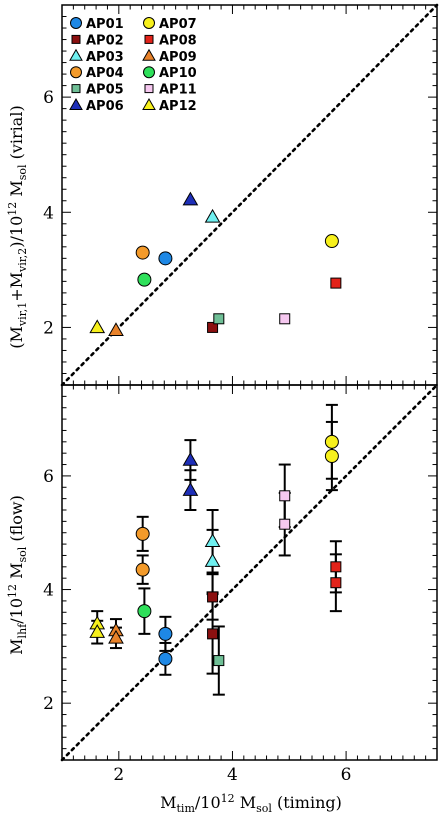 This screenshot has height=823, width=447. What do you see at coordinates (105, 24) in the screenshot?
I see `legend-label-ap01: AP01` at bounding box center [105, 24].